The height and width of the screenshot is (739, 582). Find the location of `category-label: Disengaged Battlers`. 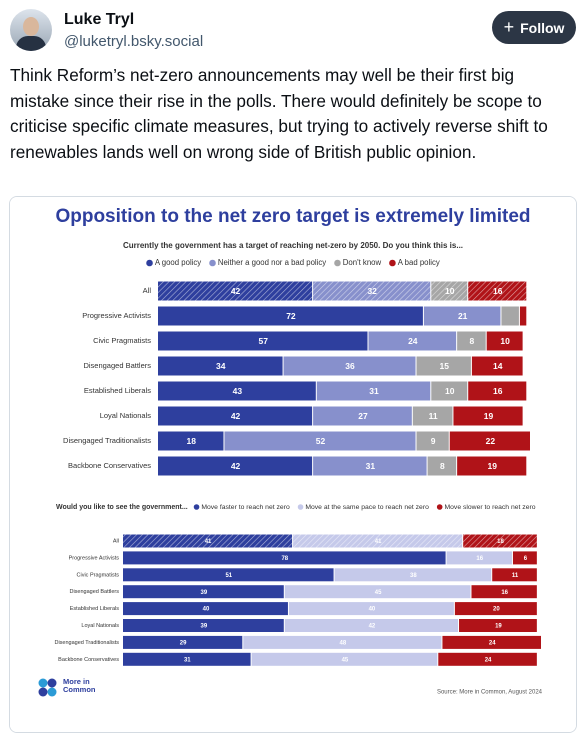

category-label: Disengaged Battlers is located at coordinates (94, 592).